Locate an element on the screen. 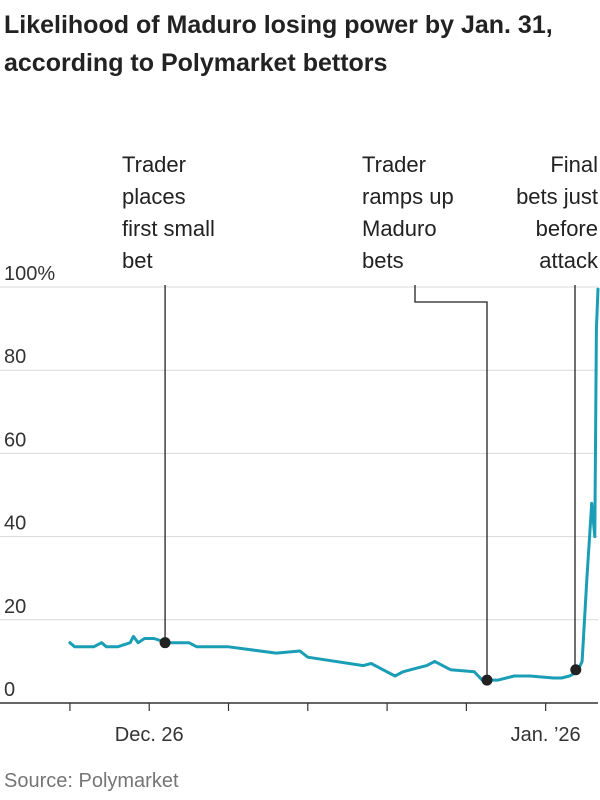 This screenshot has width=600, height=800. source-note: Source: Polymarket is located at coordinates (91, 781).